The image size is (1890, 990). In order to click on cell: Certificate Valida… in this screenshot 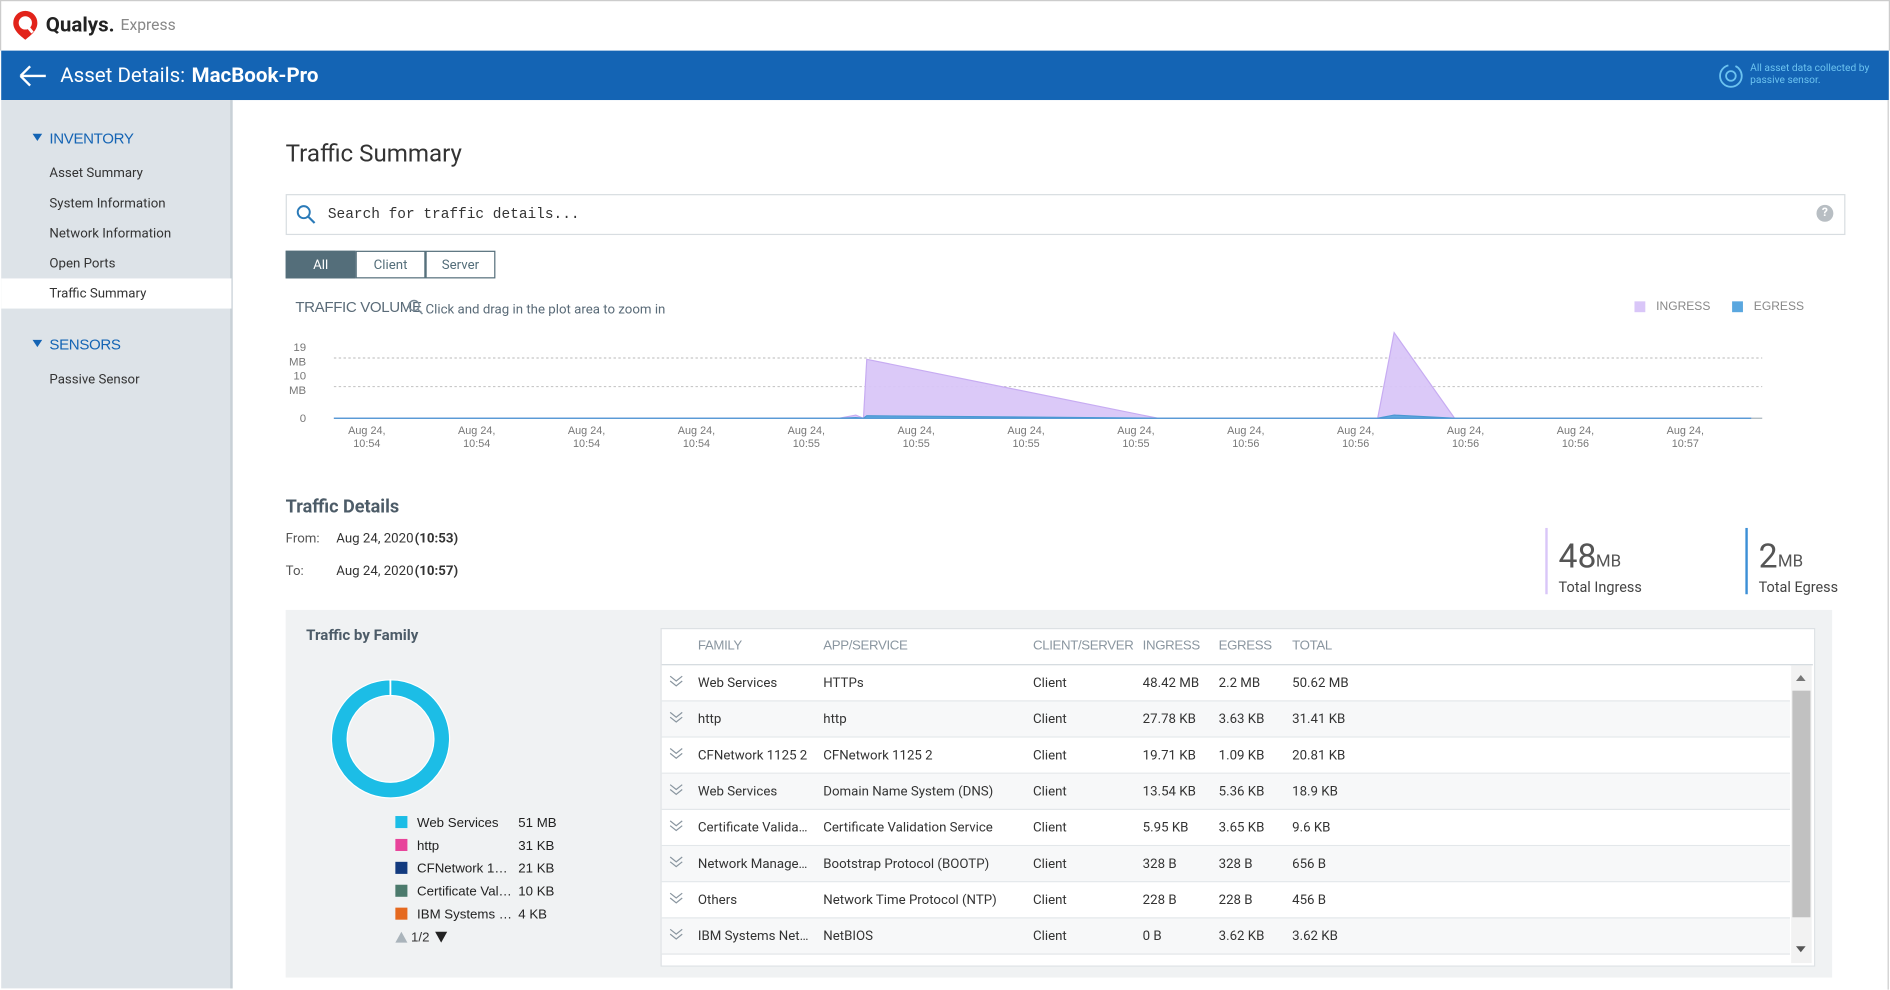, I will do `click(752, 827)`.